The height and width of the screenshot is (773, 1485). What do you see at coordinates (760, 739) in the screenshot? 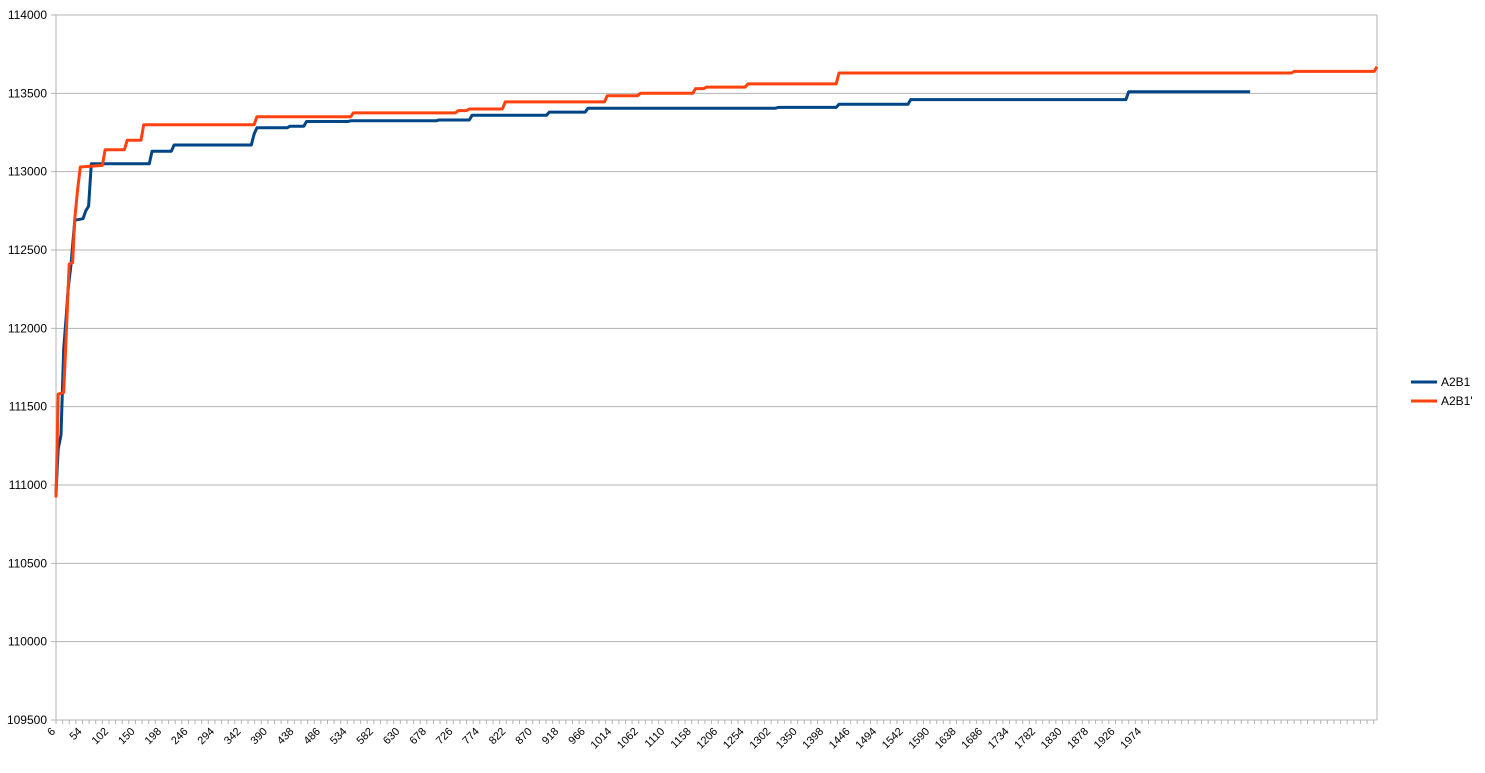
I see `x-tick-label: 1302` at bounding box center [760, 739].